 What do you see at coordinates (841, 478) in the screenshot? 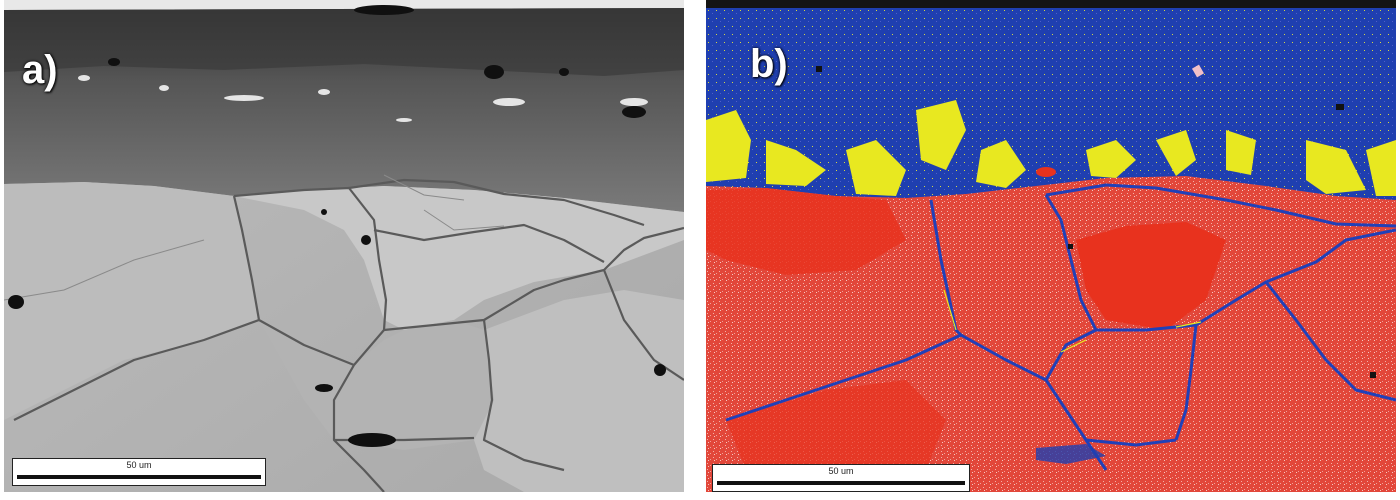
I see `scale-bar-b: 50 um` at bounding box center [841, 478].